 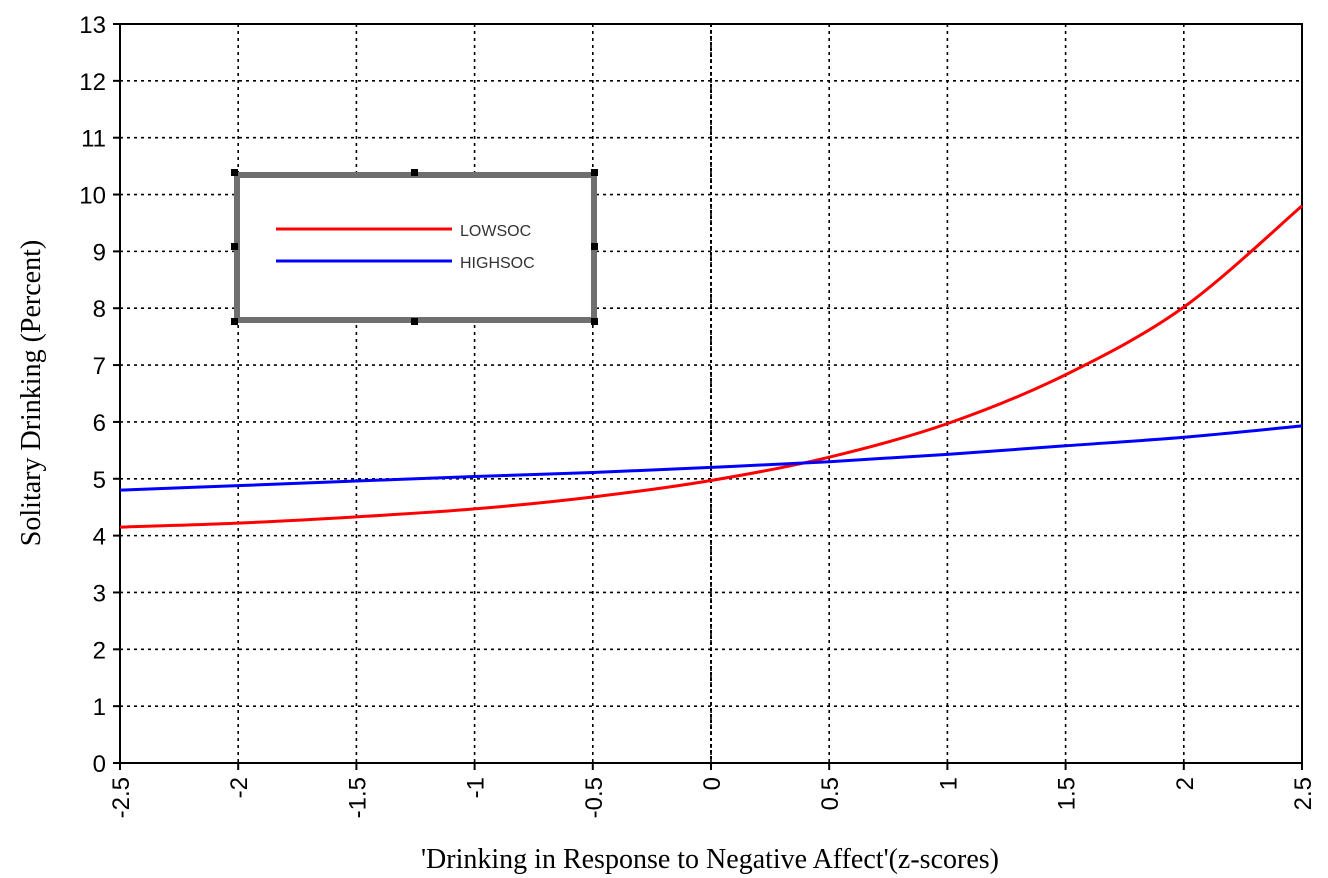 What do you see at coordinates (92, 196) in the screenshot?
I see `y-tick-label-10: 10` at bounding box center [92, 196].